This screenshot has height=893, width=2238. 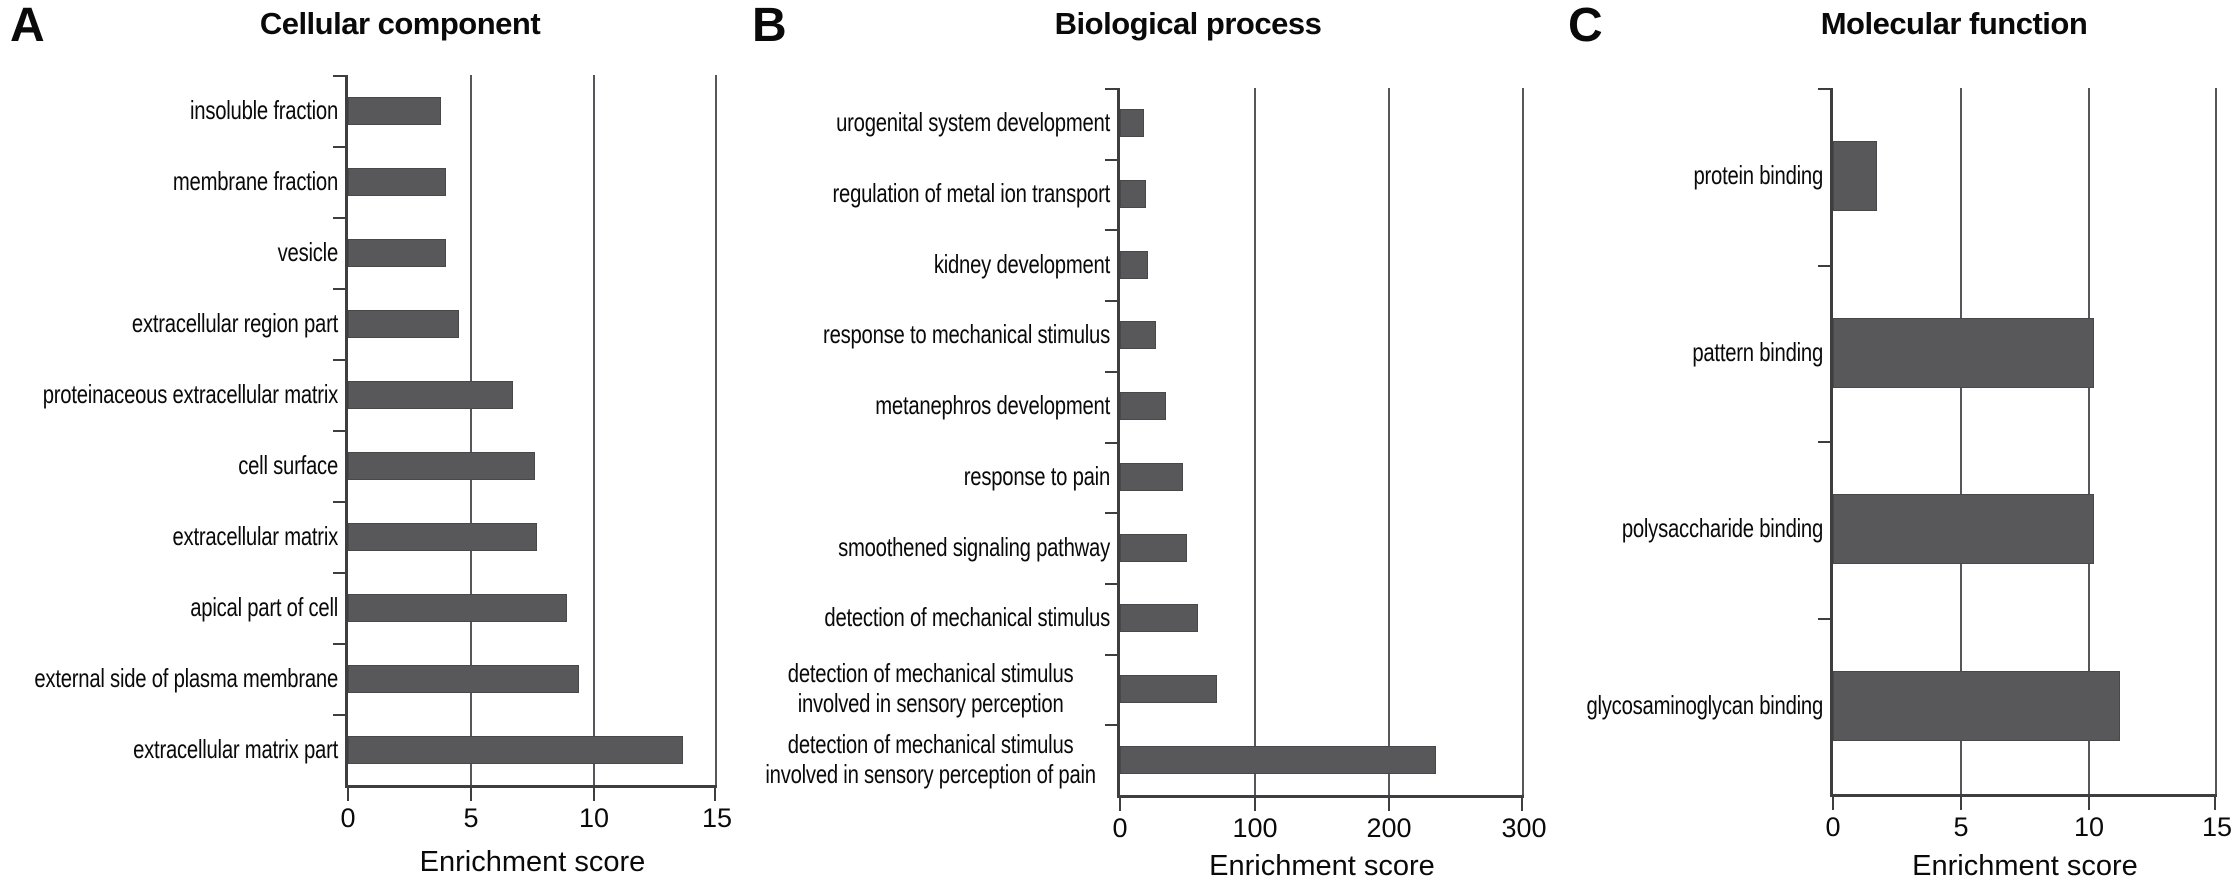 I want to click on category-label: urogenital system development, so click(x=973, y=122).